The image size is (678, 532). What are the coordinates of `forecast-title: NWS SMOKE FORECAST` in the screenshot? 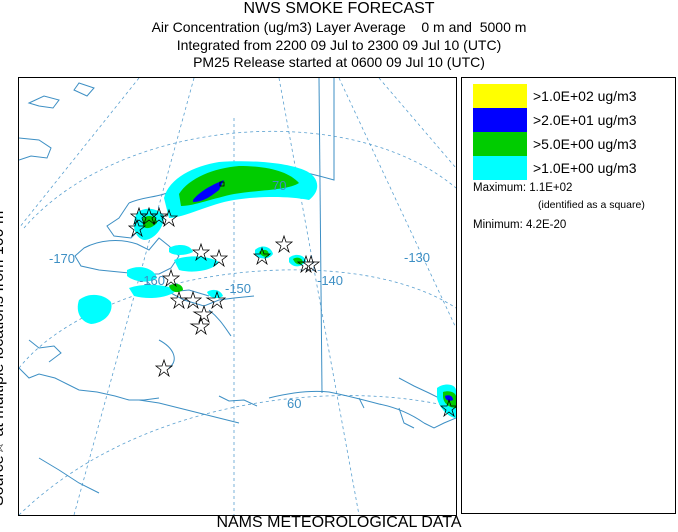 It's located at (339, 8).